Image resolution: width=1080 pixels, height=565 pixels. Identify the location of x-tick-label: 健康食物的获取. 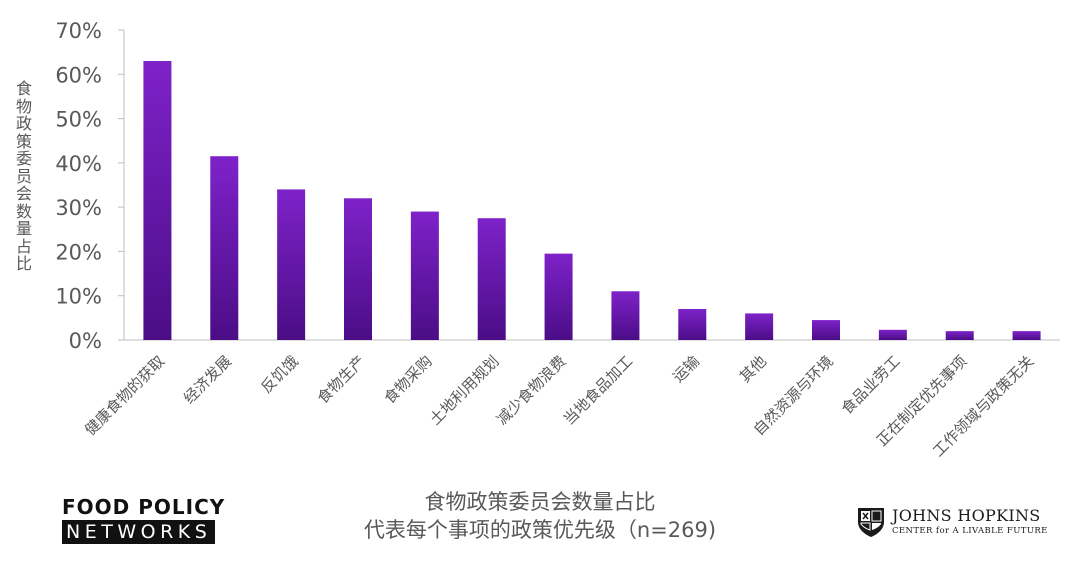
(124, 395).